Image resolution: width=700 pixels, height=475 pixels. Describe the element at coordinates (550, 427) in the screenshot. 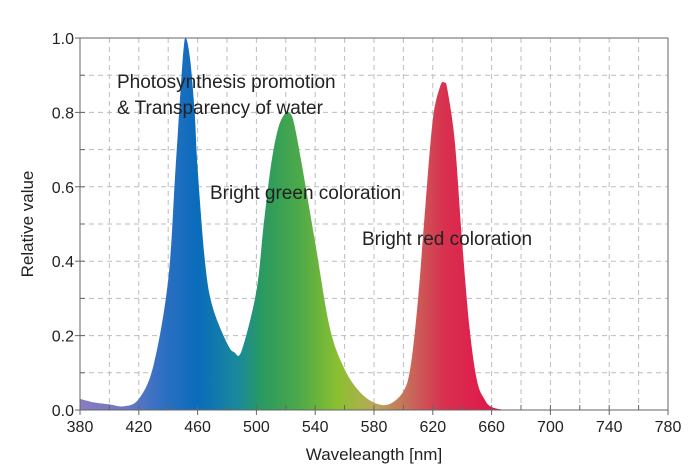

I see `x-tick-label: 700` at that location.